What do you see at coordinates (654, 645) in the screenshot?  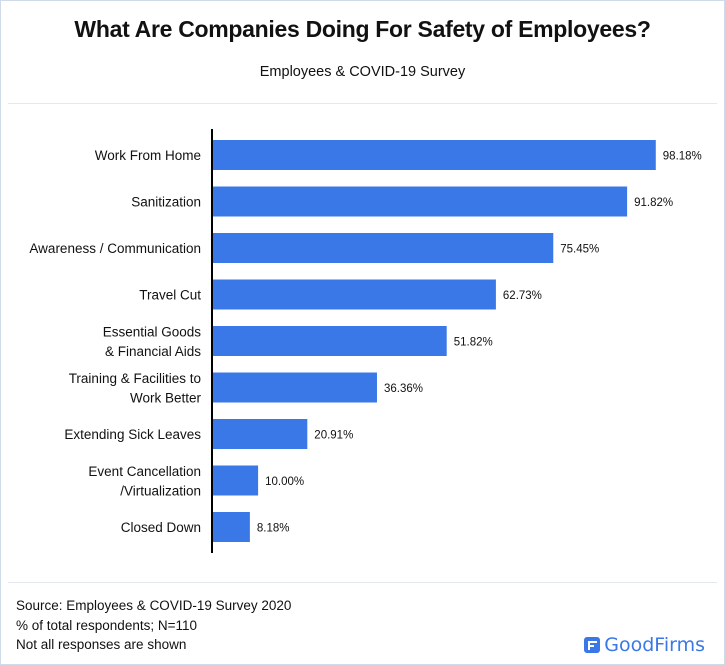 I see `brand-name: GoodFirms` at bounding box center [654, 645].